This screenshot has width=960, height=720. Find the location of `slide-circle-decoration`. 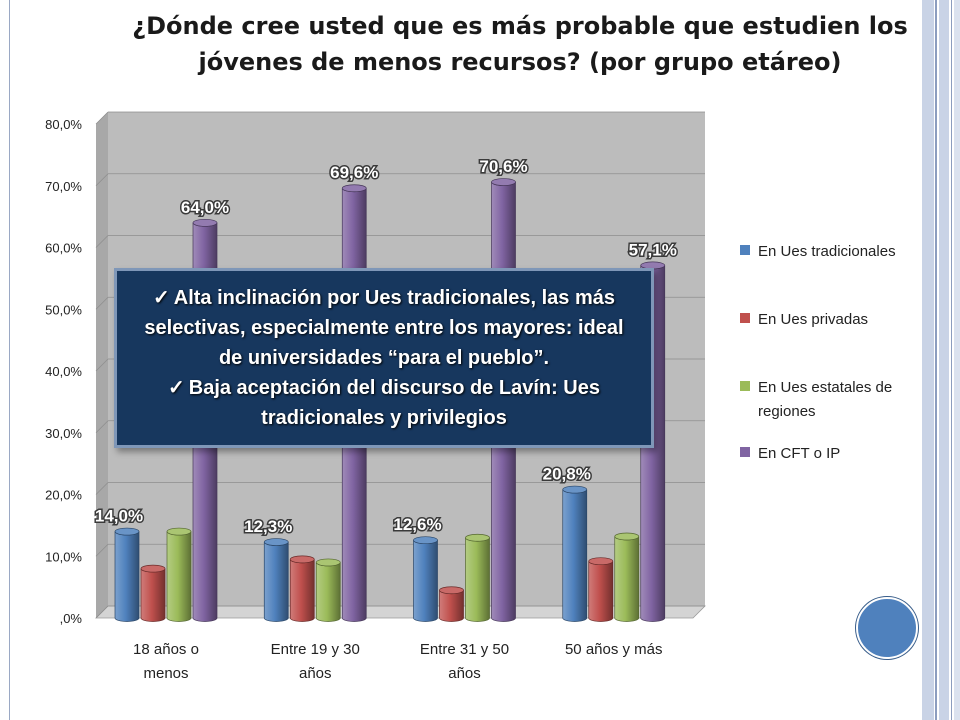

slide-circle-decoration is located at coordinates (887, 628).